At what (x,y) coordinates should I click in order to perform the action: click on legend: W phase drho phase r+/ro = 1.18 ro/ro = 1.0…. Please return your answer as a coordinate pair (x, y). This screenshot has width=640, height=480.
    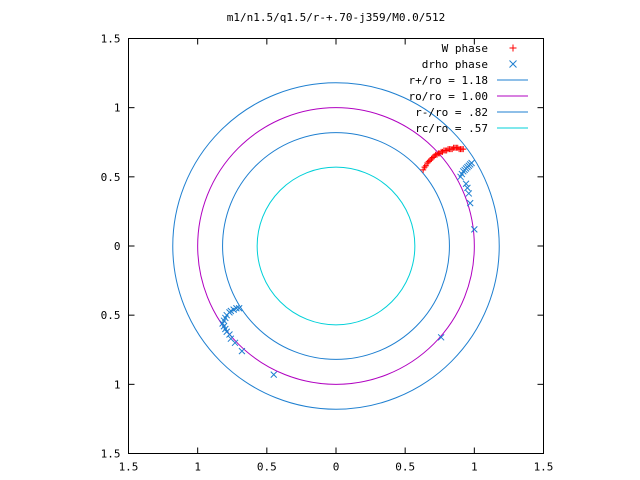
    Looking at the image, I should click on (468, 88).